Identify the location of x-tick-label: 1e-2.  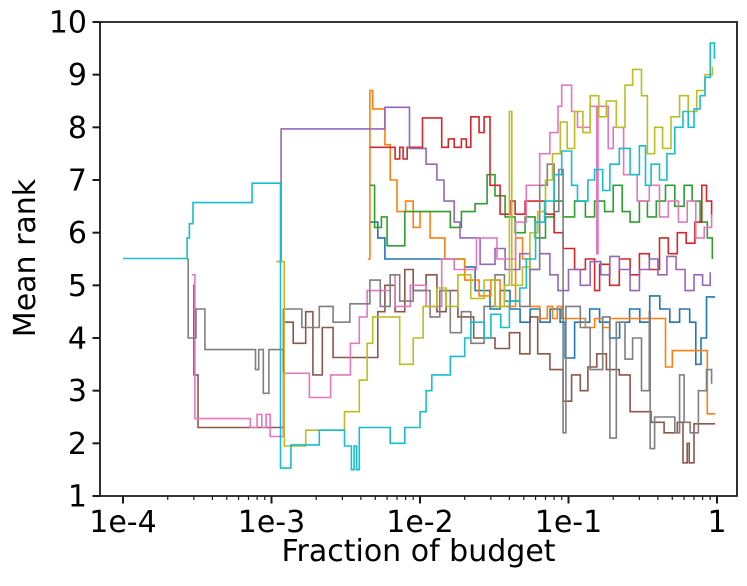
(419, 522).